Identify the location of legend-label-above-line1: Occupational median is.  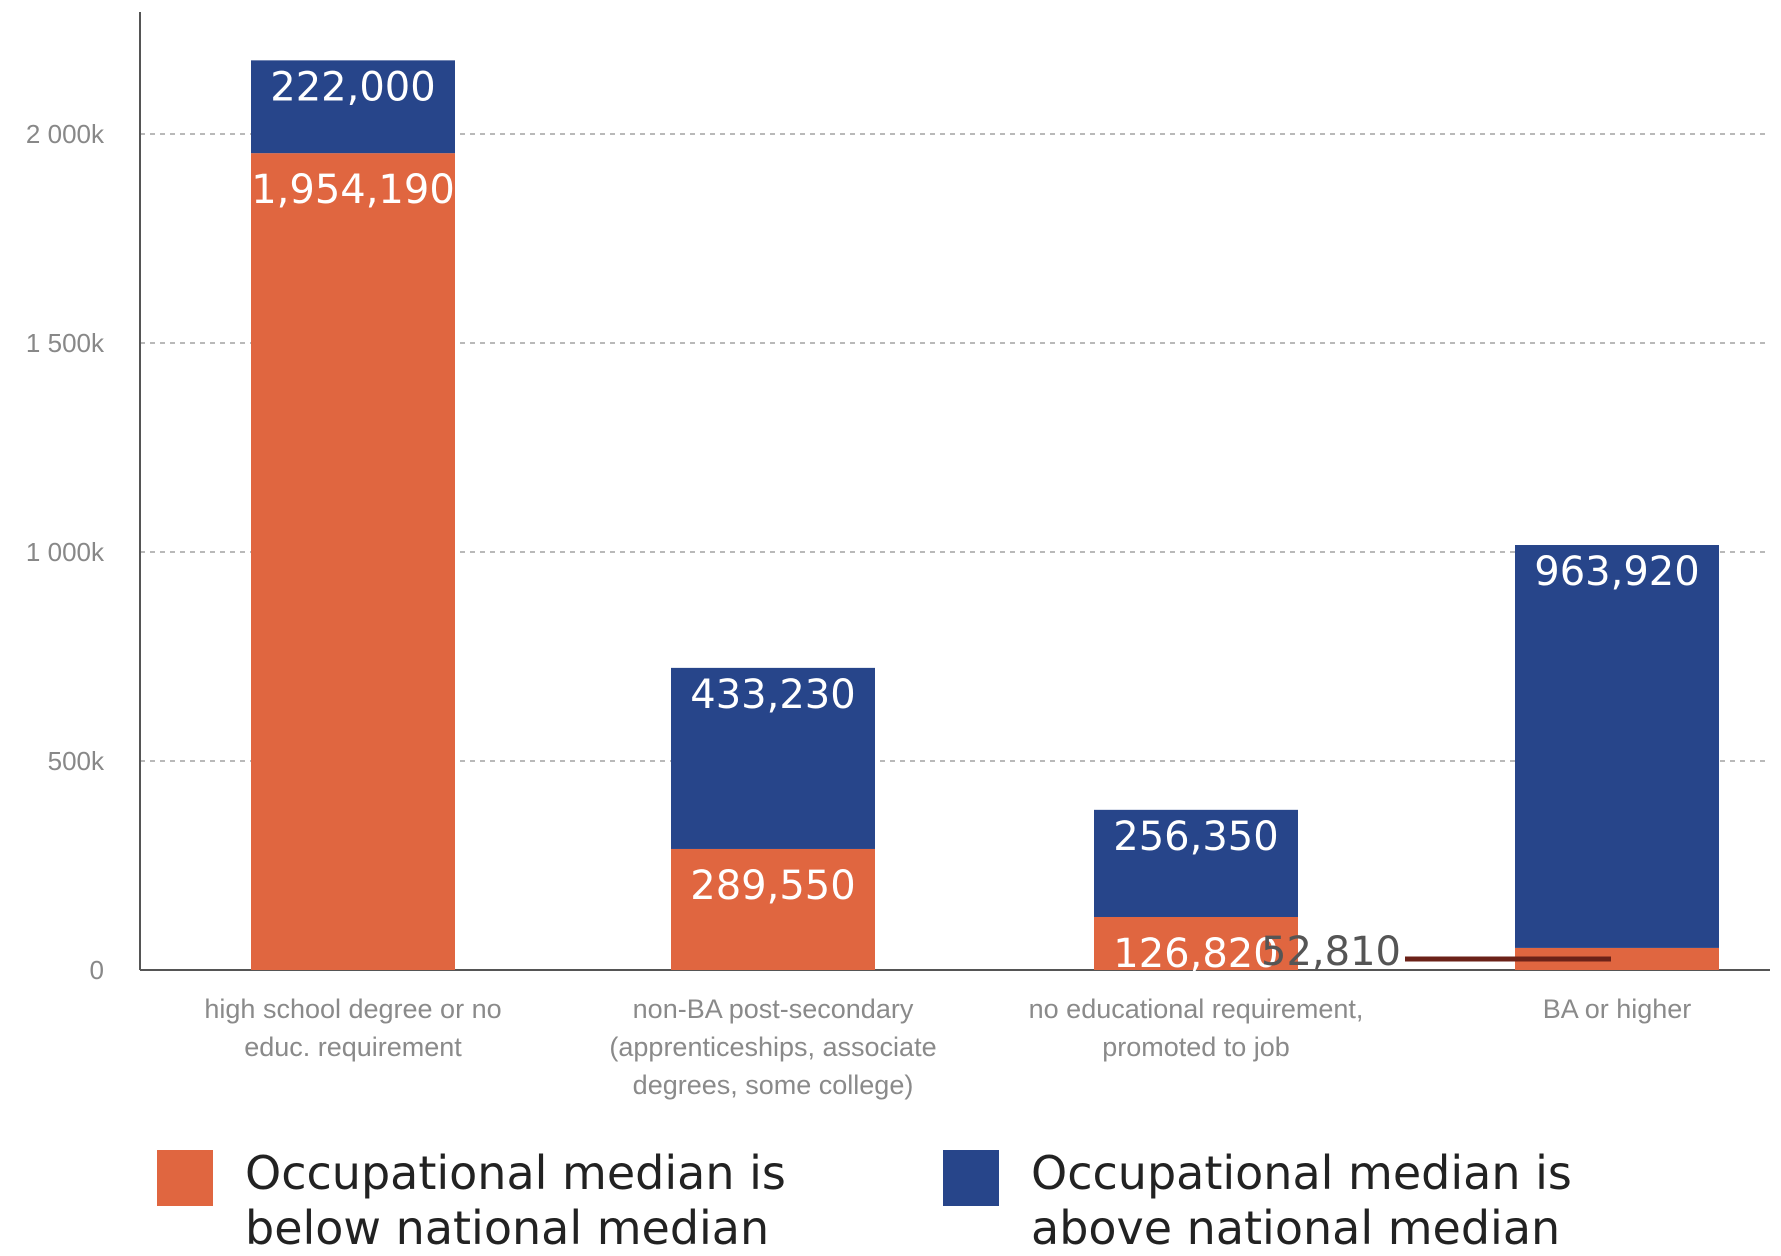
(1301, 1173).